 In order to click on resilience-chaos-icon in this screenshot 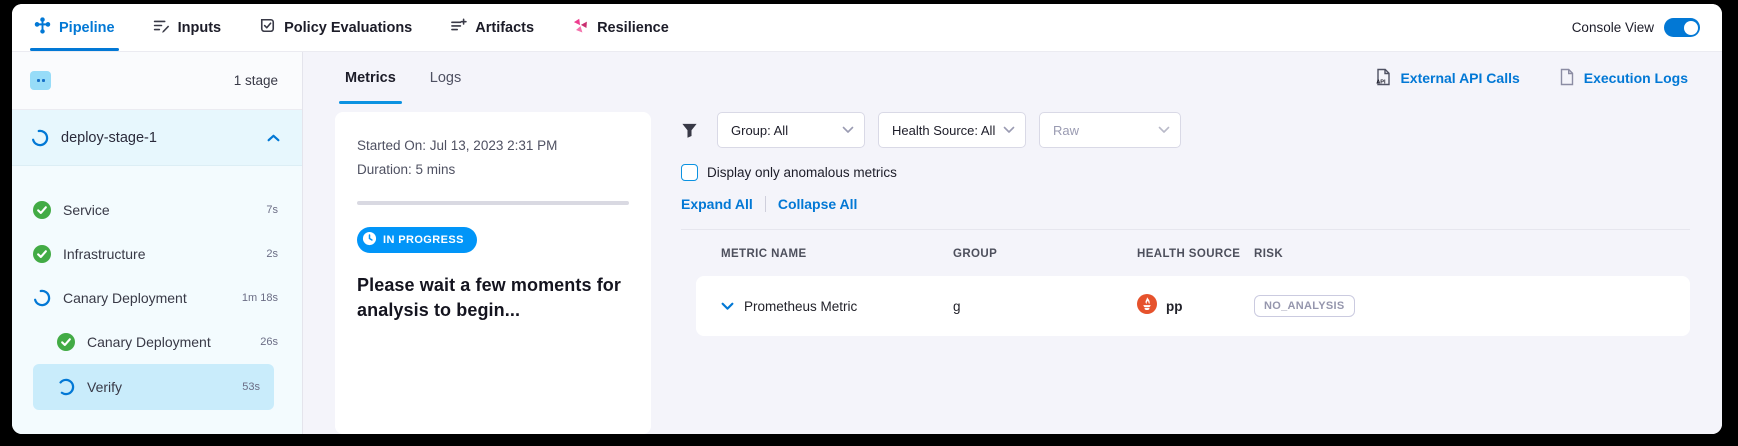, I will do `click(580, 27)`.